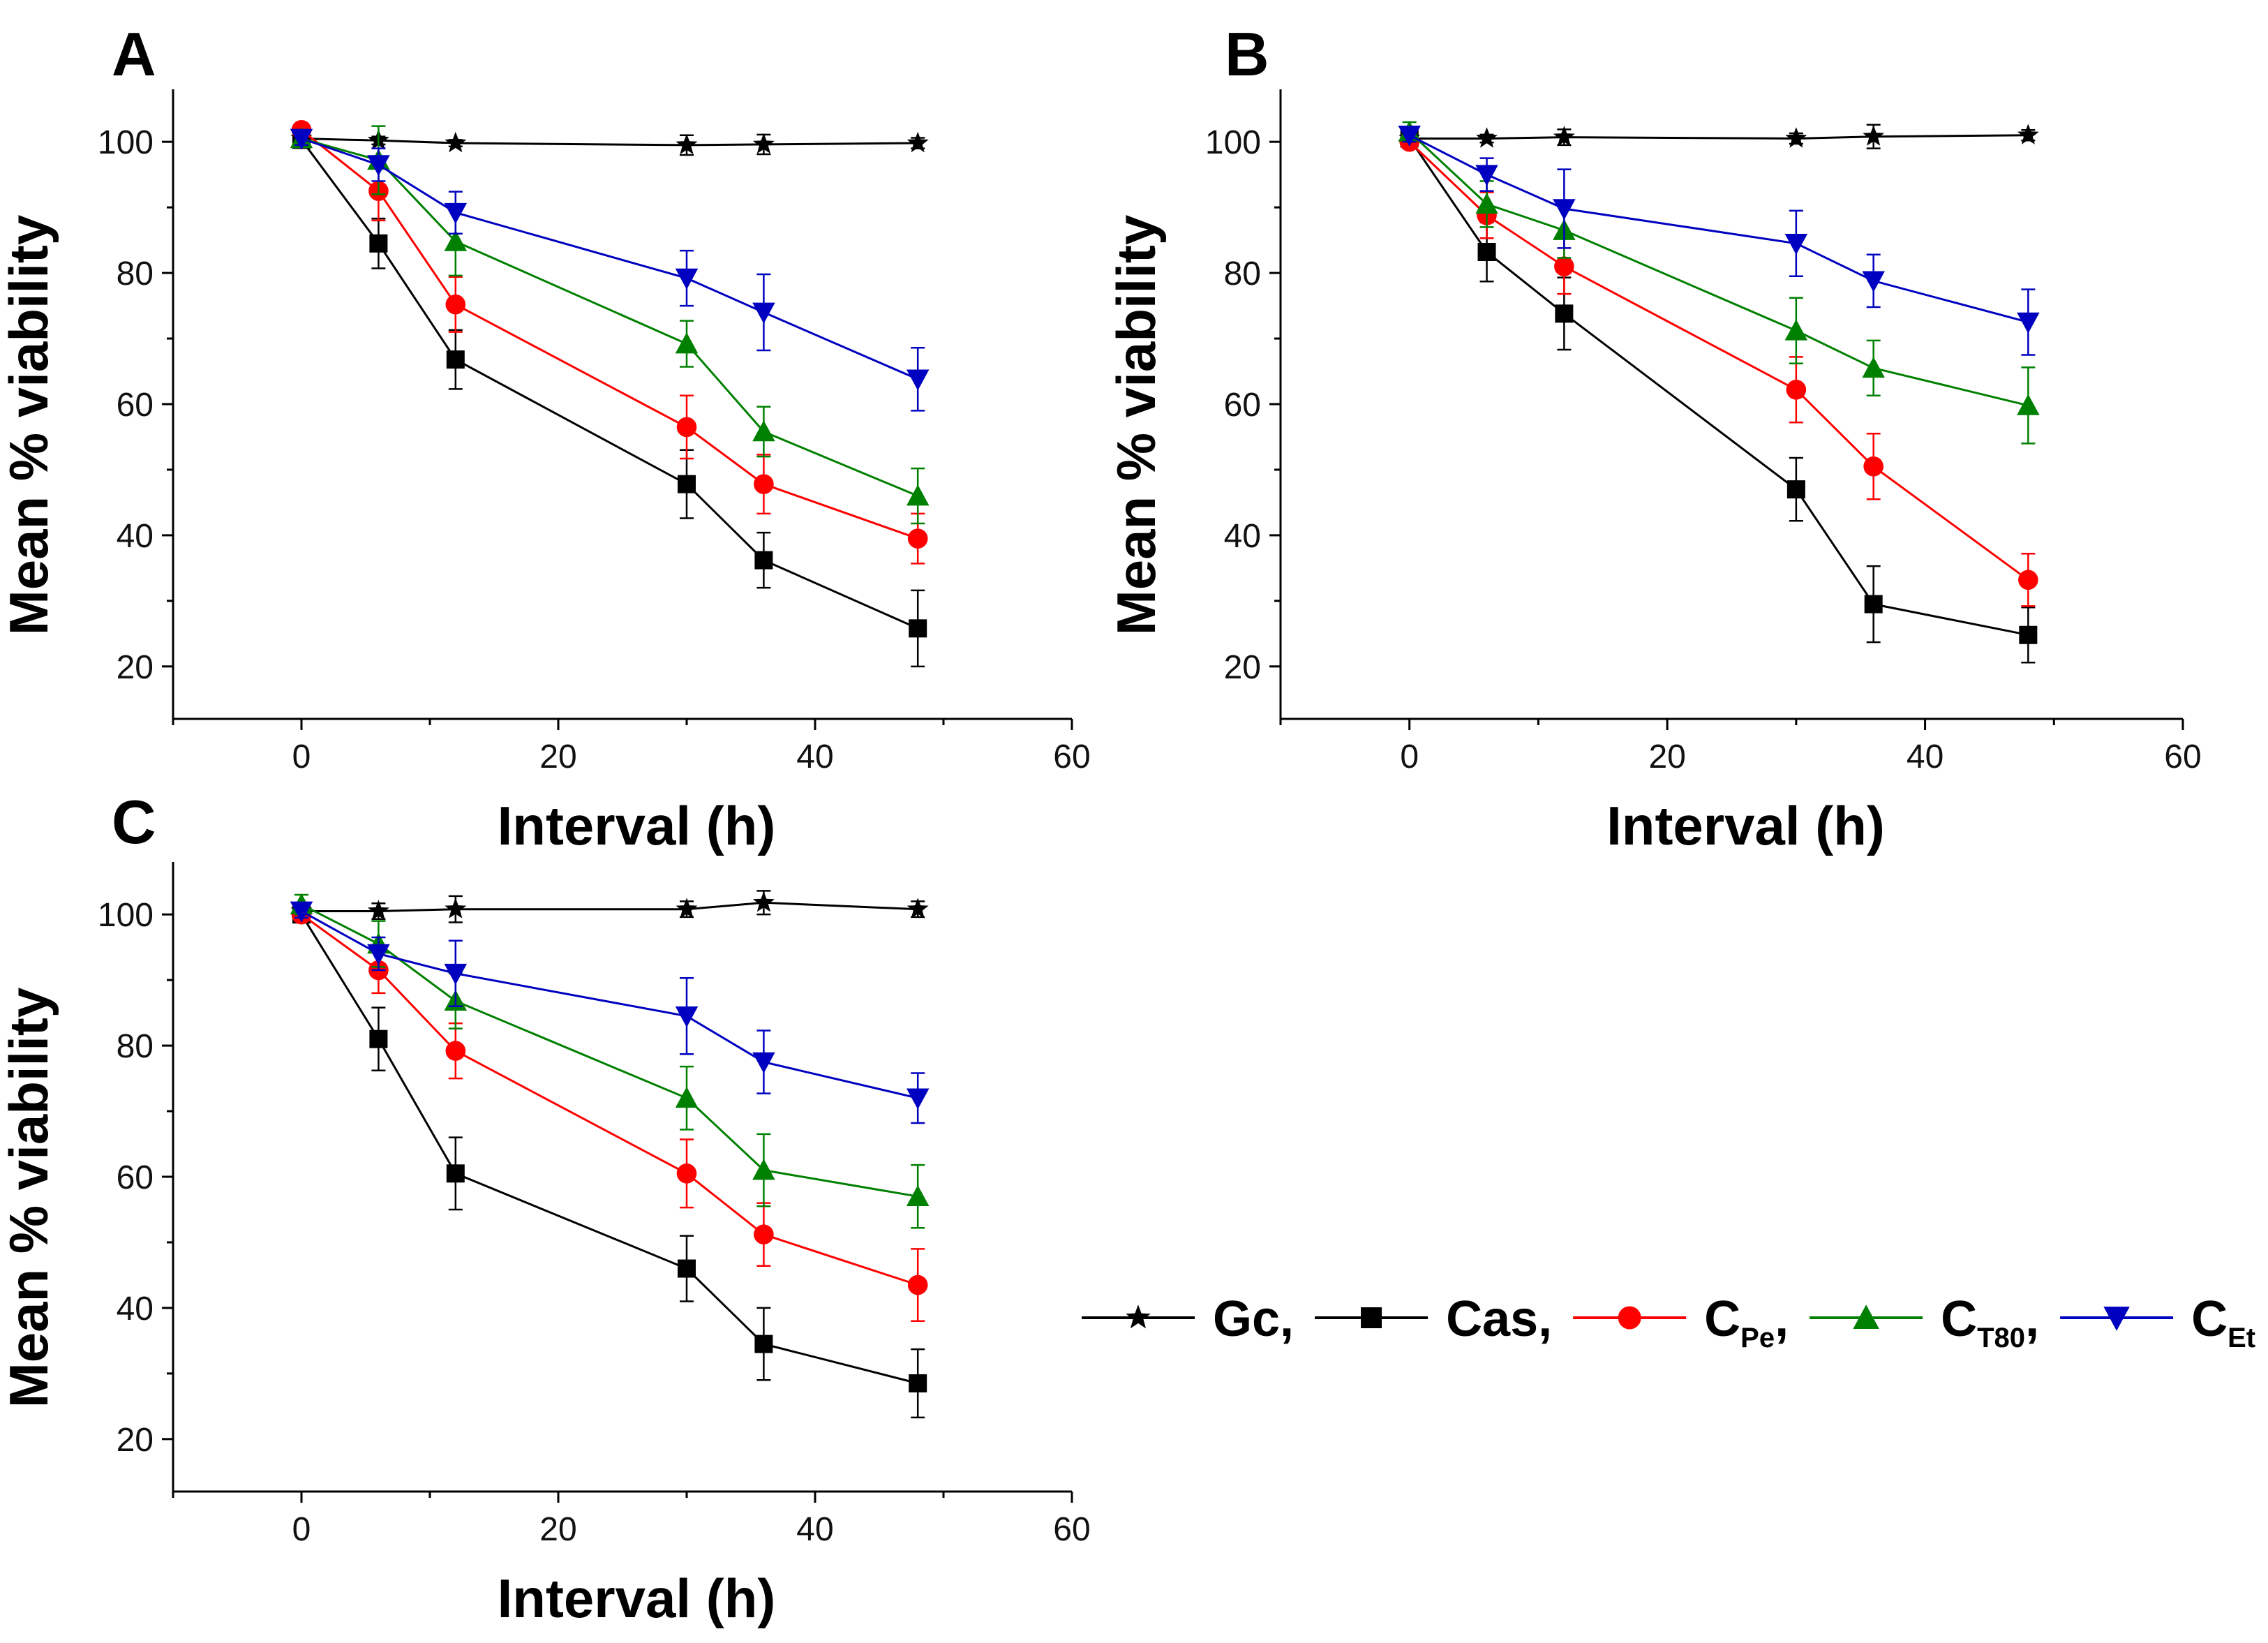 The image size is (2268, 1643). Describe the element at coordinates (135, 1440) in the screenshot. I see `y-tick-label: 20` at that location.